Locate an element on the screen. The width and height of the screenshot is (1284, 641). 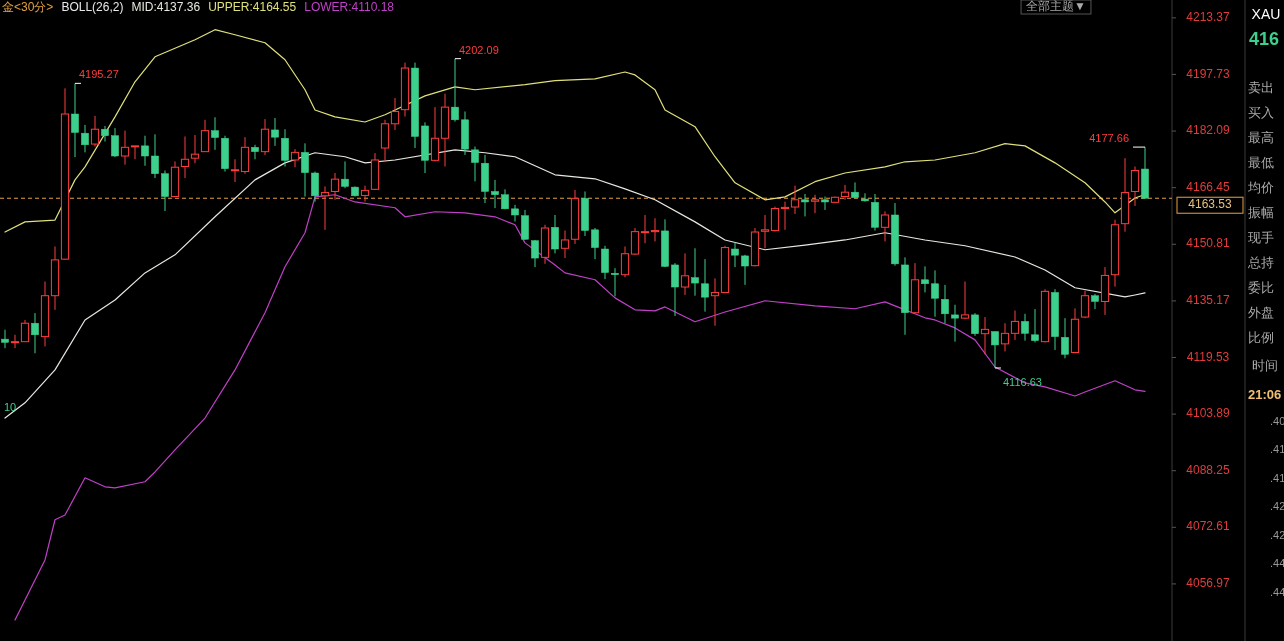
ref-line-label: 4163.53 is located at coordinates (1210, 204).